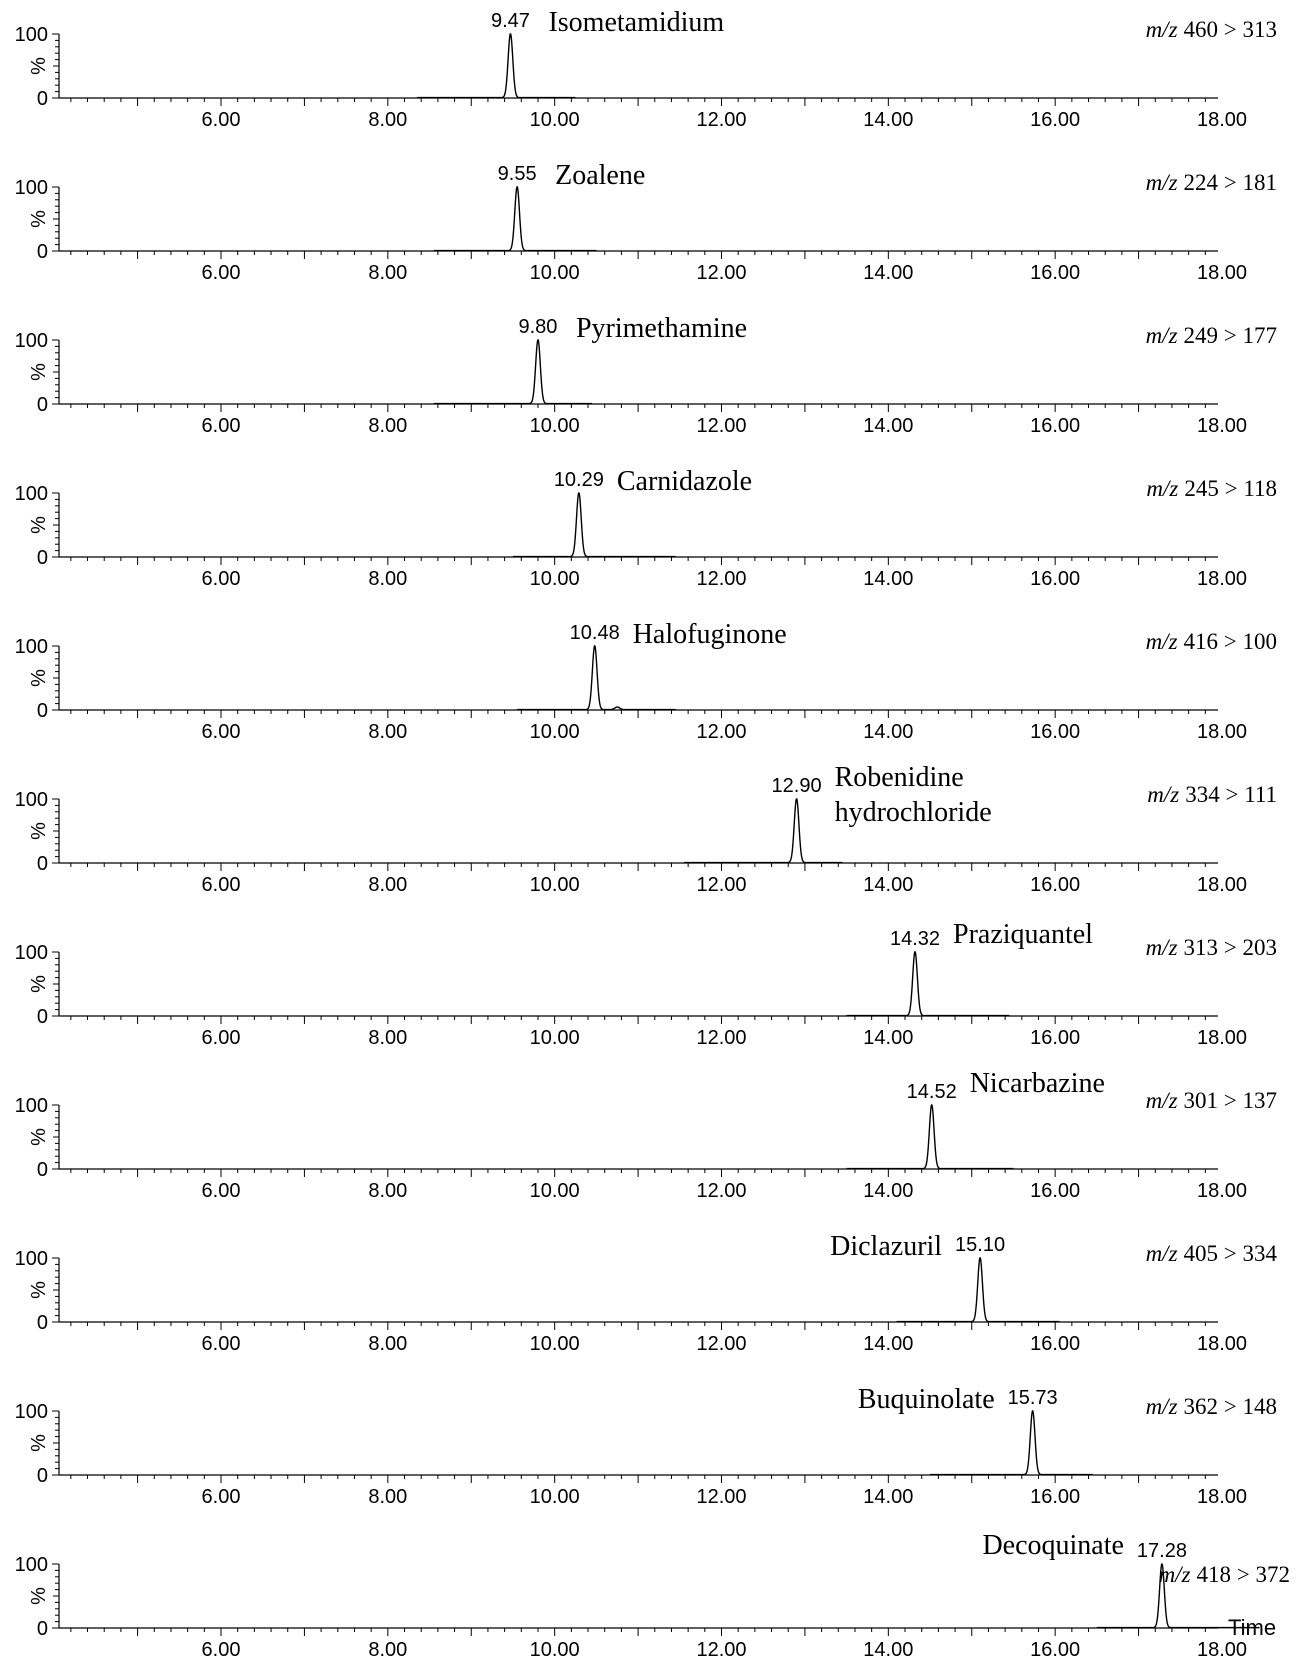  I want to click on mz-transition-label: m/z 334 > 111, so click(1212, 794).